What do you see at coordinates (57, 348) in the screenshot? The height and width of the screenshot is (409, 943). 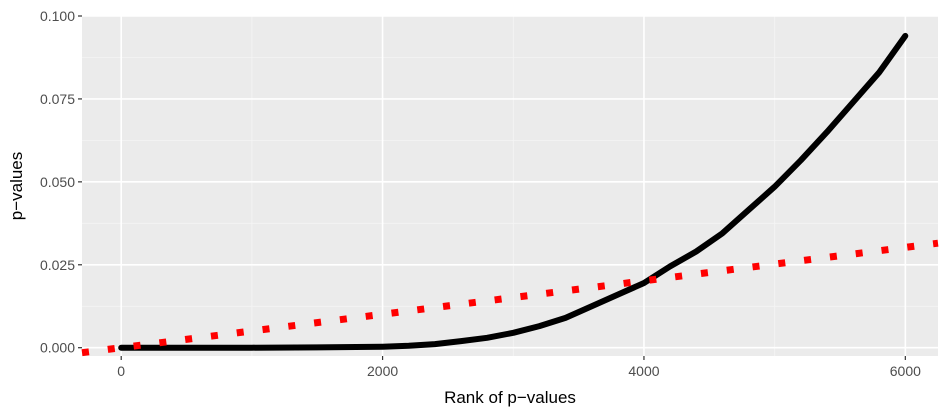 I see `y-tick-label: 0.000` at bounding box center [57, 348].